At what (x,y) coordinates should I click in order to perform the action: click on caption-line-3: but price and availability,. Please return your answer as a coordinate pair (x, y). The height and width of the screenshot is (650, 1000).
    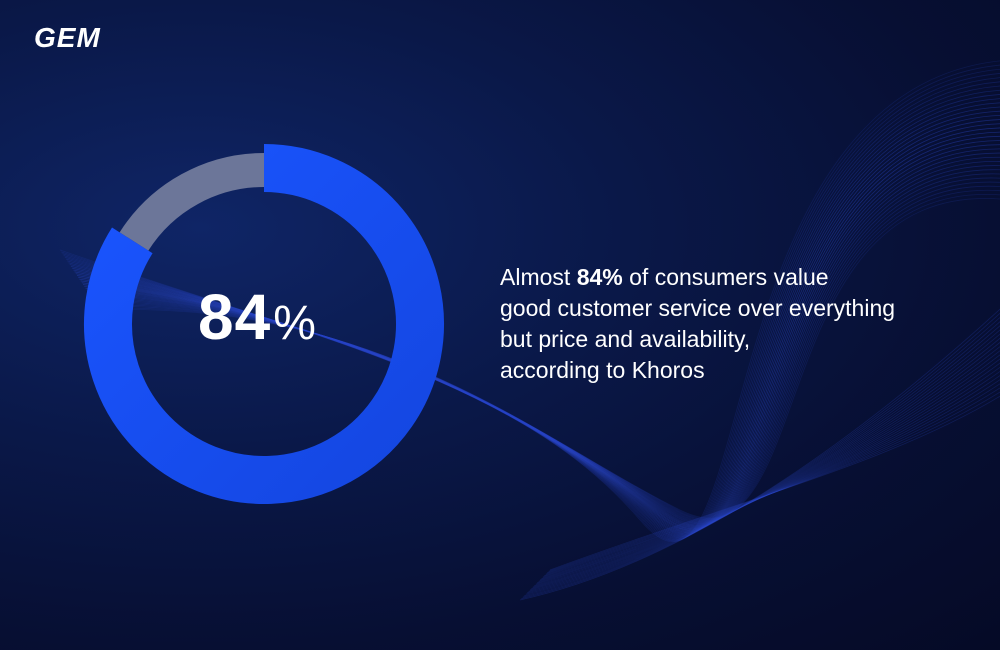
    Looking at the image, I should click on (625, 339).